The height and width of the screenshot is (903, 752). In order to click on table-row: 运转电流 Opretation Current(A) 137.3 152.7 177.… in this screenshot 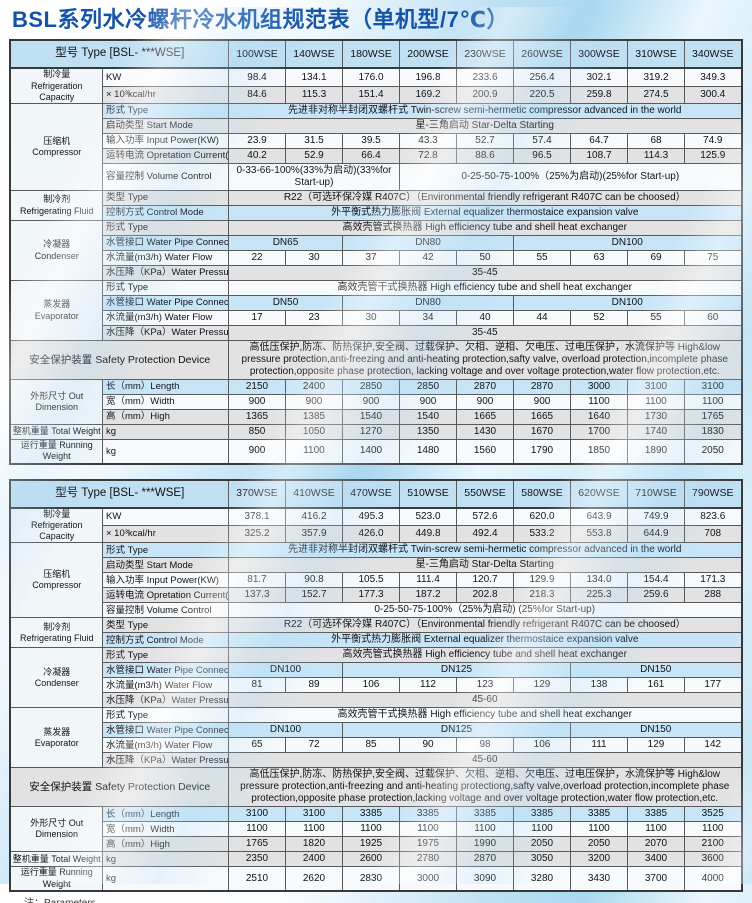, I will do `click(376, 595)`.